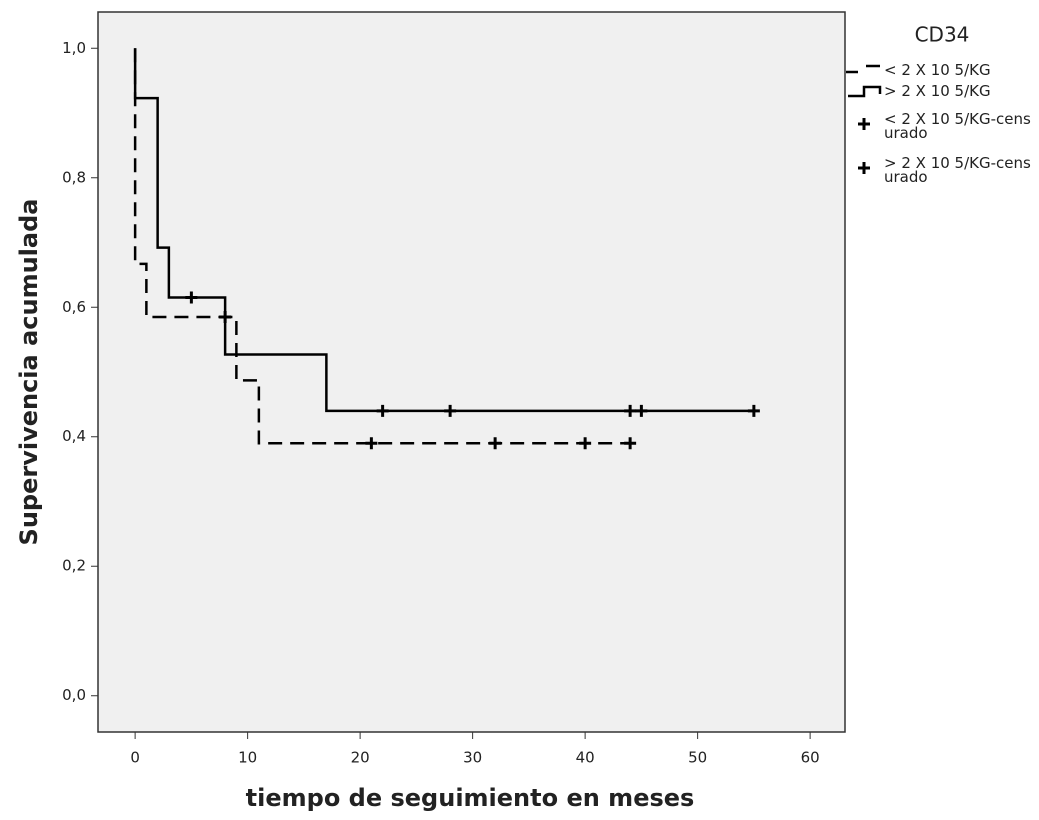 This screenshot has width=1039, height=820. I want to click on x-axis-label: tiempo de seguimiento en meses, so click(470, 798).